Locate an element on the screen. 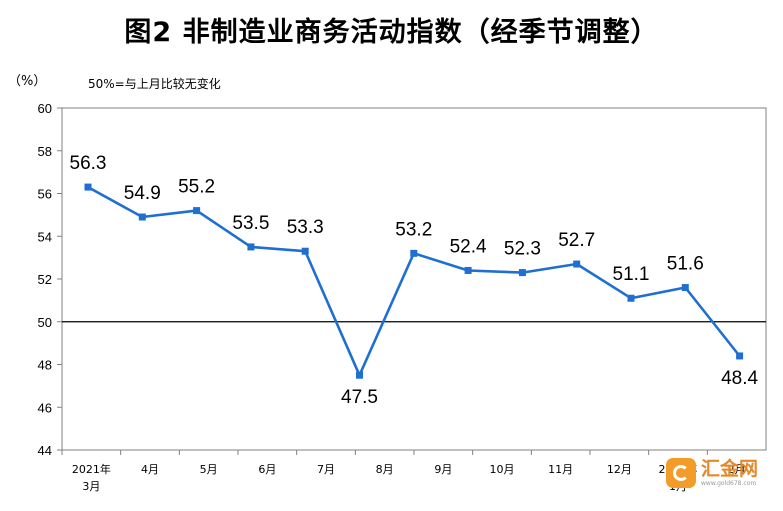 This screenshot has width=783, height=511. x-tick-label: 5月 is located at coordinates (209, 469).